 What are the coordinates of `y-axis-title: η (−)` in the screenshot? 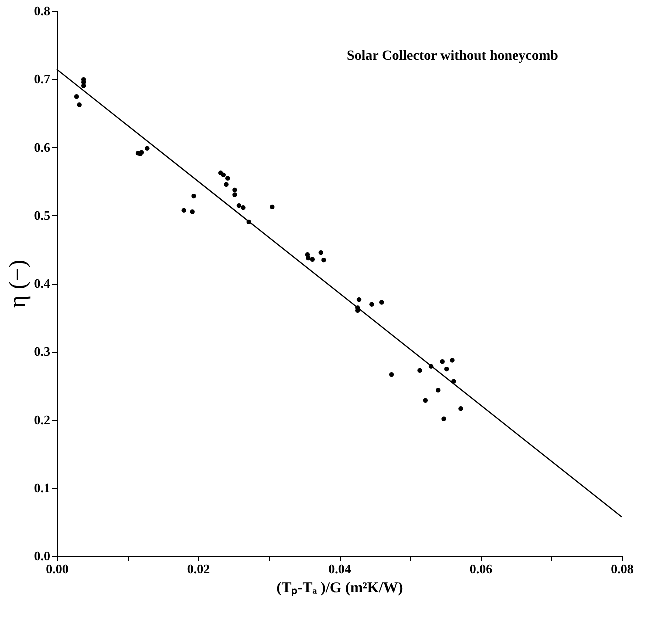 It's located at (18, 284).